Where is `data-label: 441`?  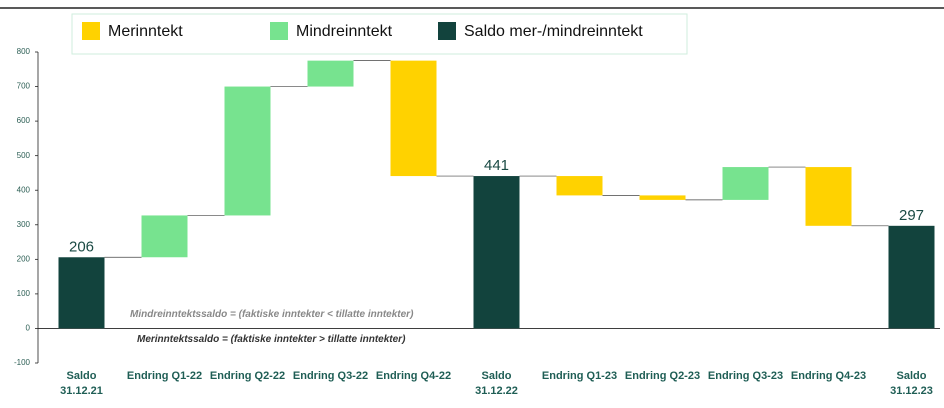
data-label: 441 is located at coordinates (496, 165).